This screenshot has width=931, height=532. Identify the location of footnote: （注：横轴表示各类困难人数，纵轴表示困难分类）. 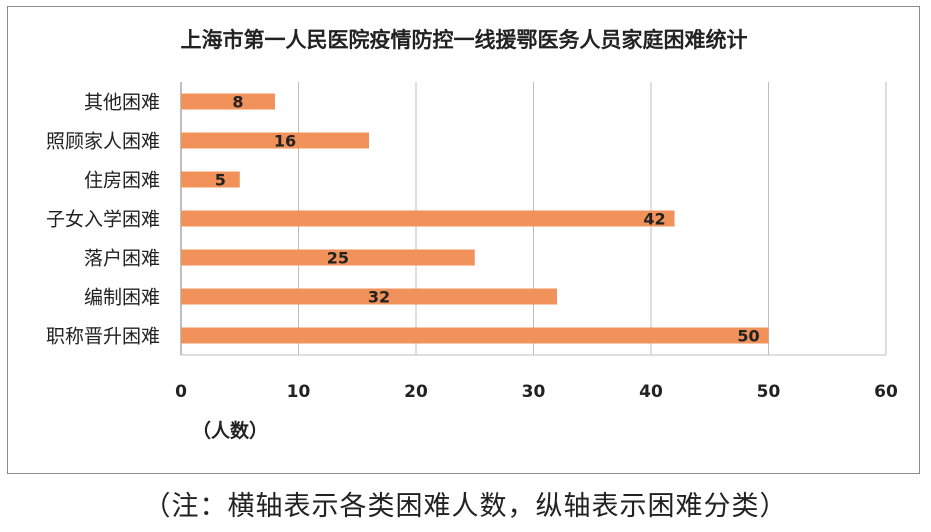
(465, 506).